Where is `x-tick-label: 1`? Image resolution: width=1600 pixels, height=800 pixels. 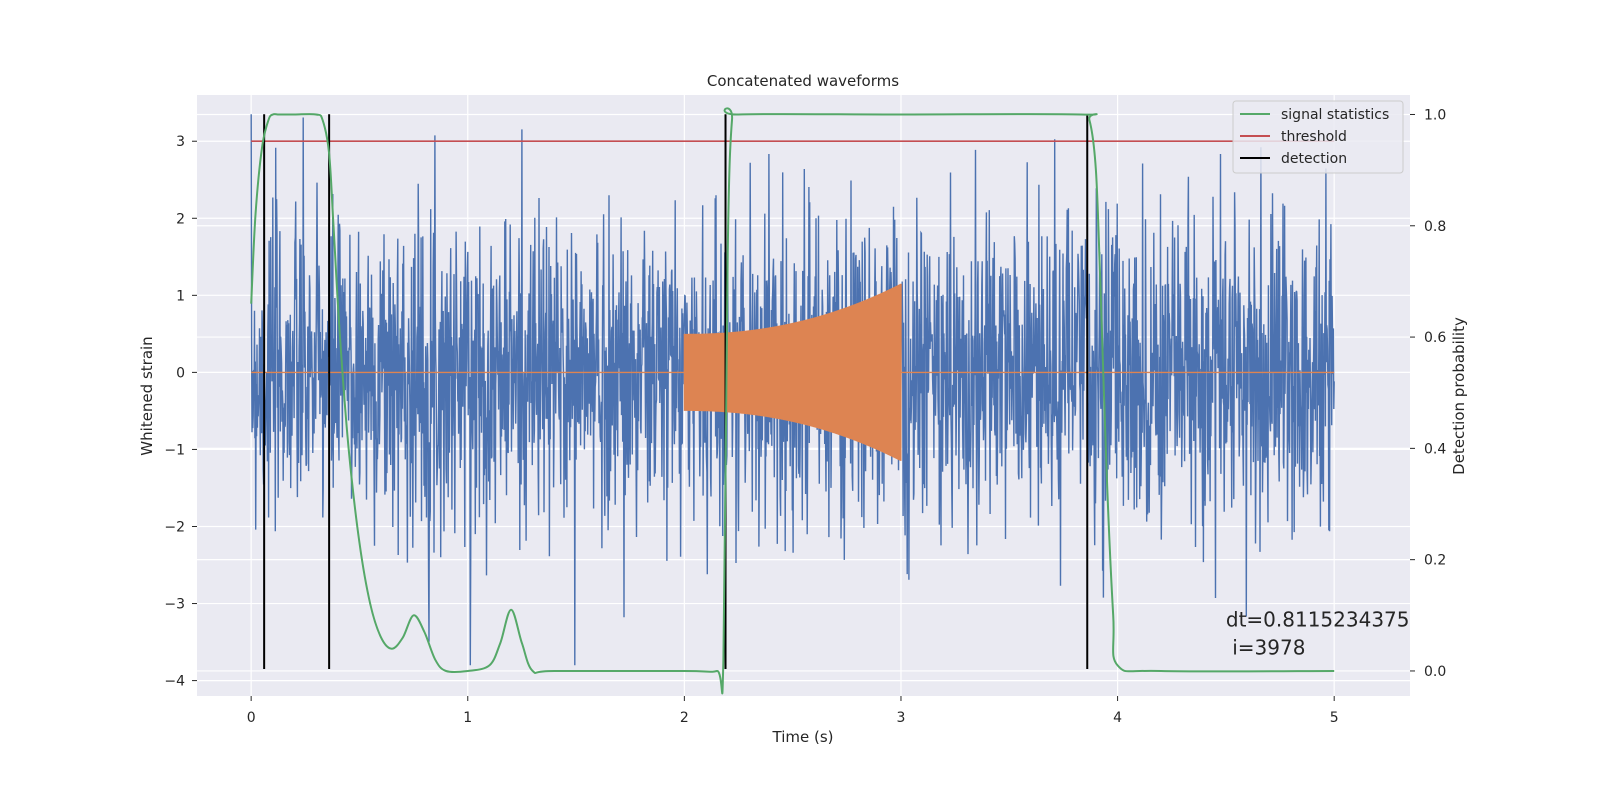
x-tick-label: 1 is located at coordinates (467, 718).